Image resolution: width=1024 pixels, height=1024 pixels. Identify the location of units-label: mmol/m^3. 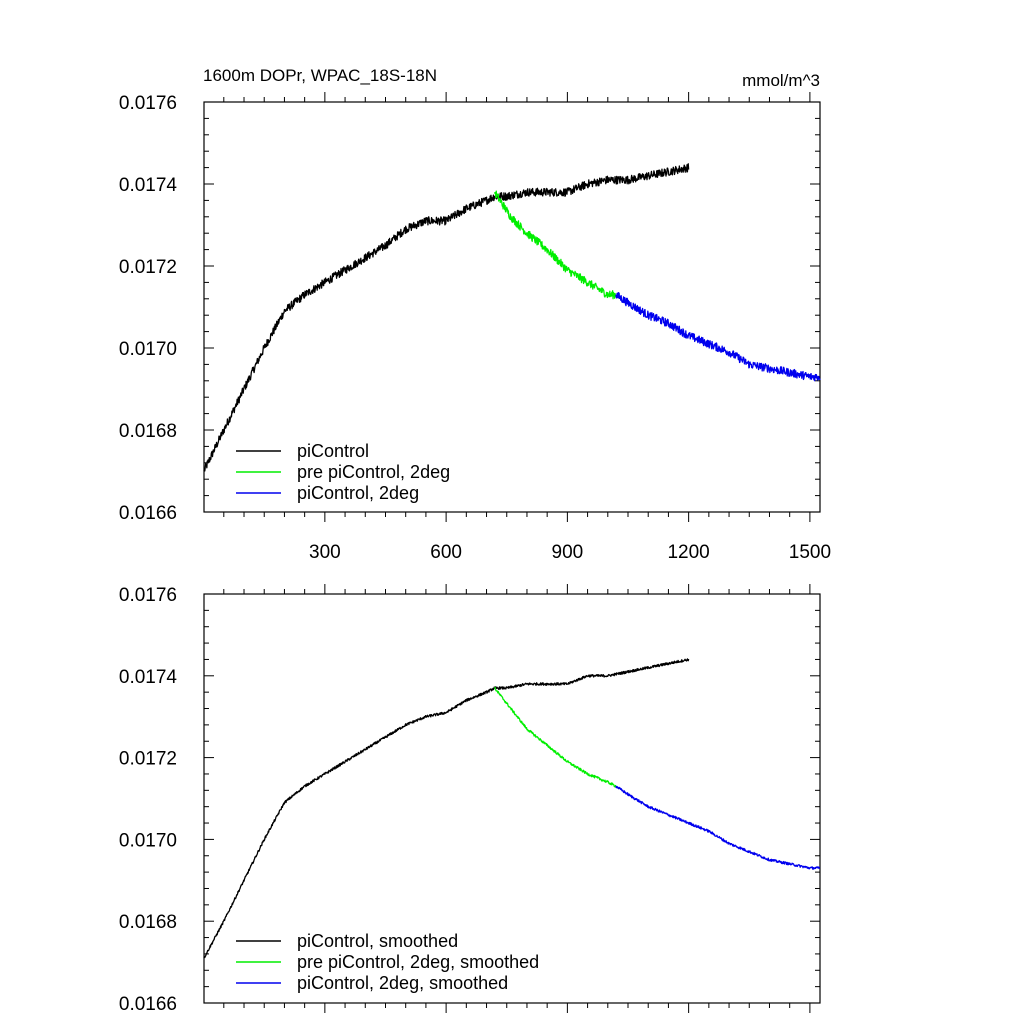
(781, 80).